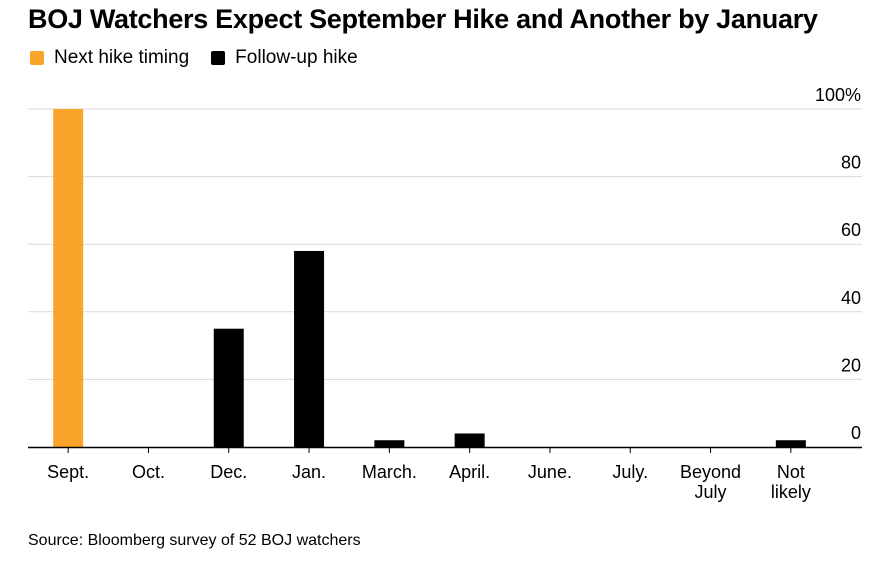  What do you see at coordinates (68, 278) in the screenshot?
I see `bar-next-hike` at bounding box center [68, 278].